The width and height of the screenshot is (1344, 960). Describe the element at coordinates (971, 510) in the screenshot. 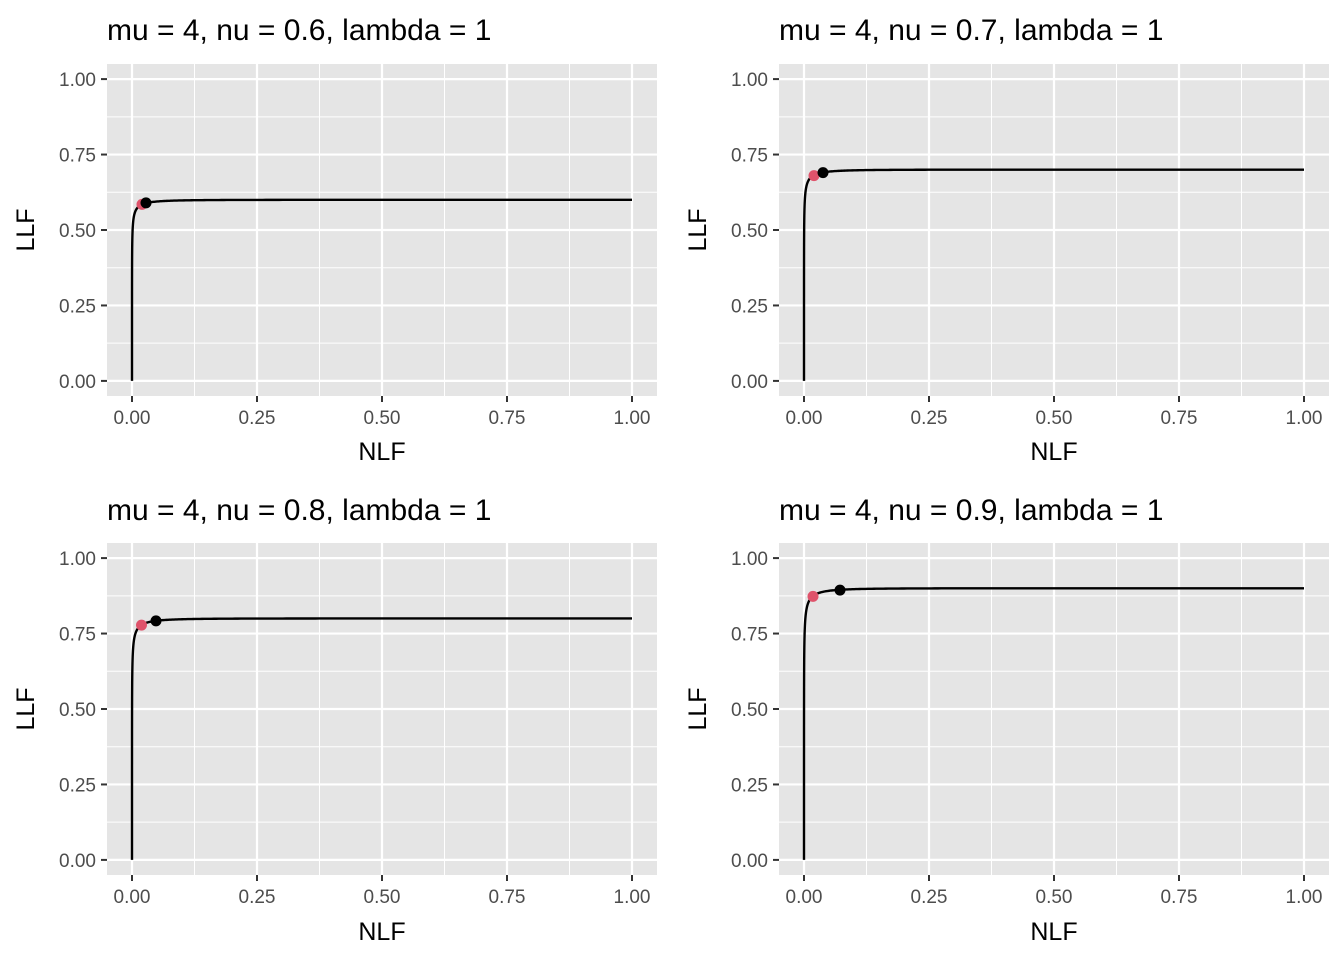

I see `chart-title: mu = 4, nu = 0.9, lambda = 1` at that location.